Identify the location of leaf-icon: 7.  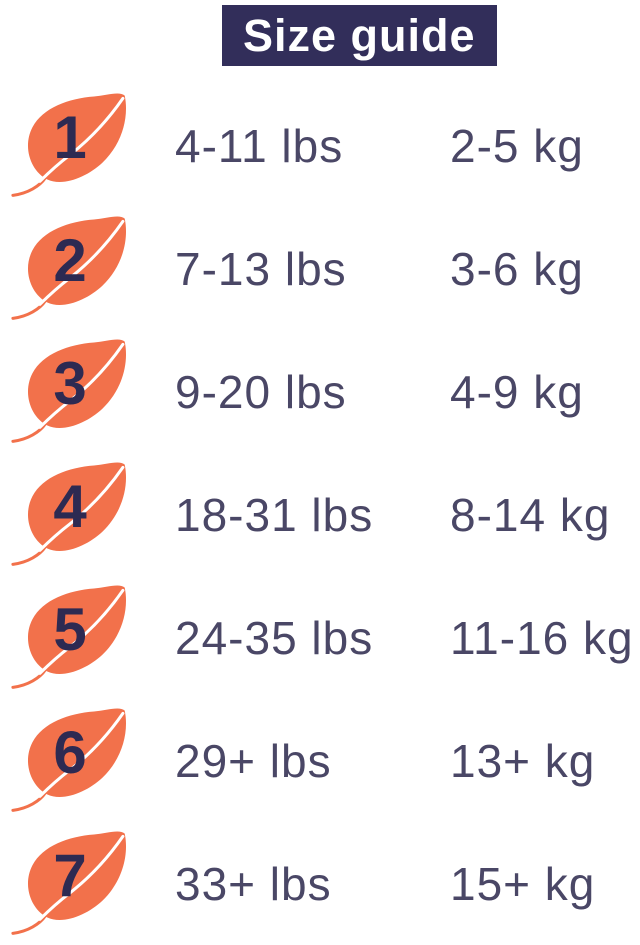
(80, 883).